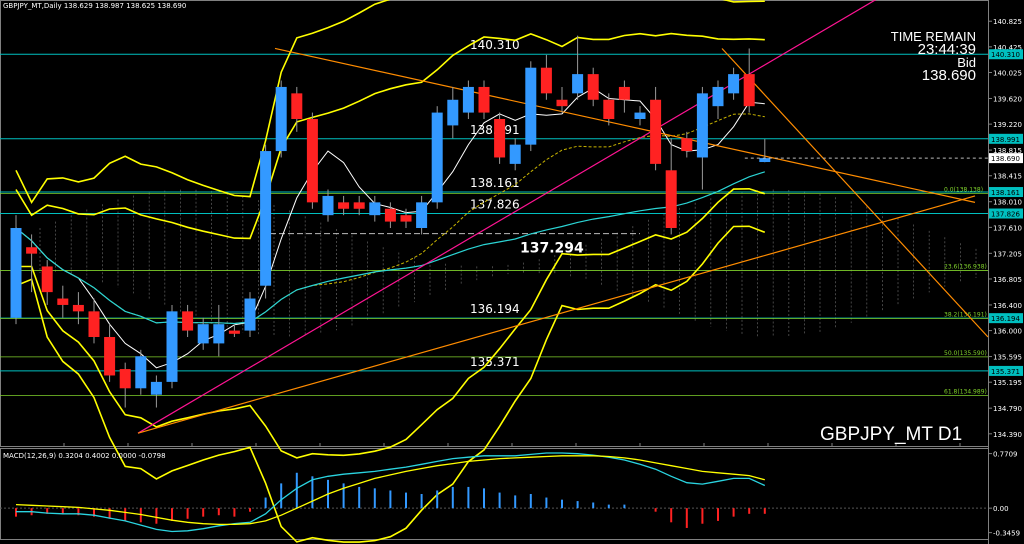  What do you see at coordinates (891, 434) in the screenshot?
I see `symbol-timeframe-label: GBPJPY_MT D1` at bounding box center [891, 434].